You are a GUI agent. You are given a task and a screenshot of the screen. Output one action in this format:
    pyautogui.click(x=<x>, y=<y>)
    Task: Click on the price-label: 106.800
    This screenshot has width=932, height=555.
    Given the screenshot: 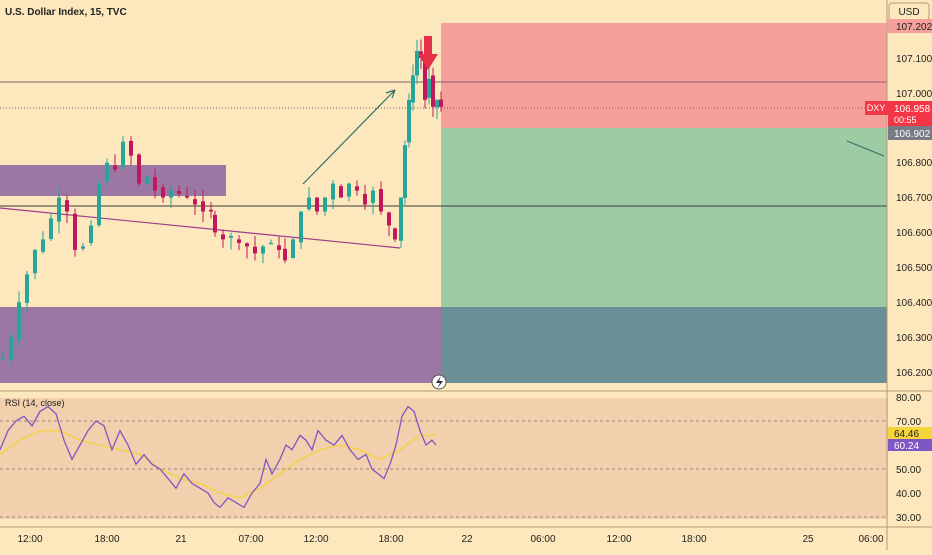 What is the action you would take?
    pyautogui.click(x=914, y=163)
    